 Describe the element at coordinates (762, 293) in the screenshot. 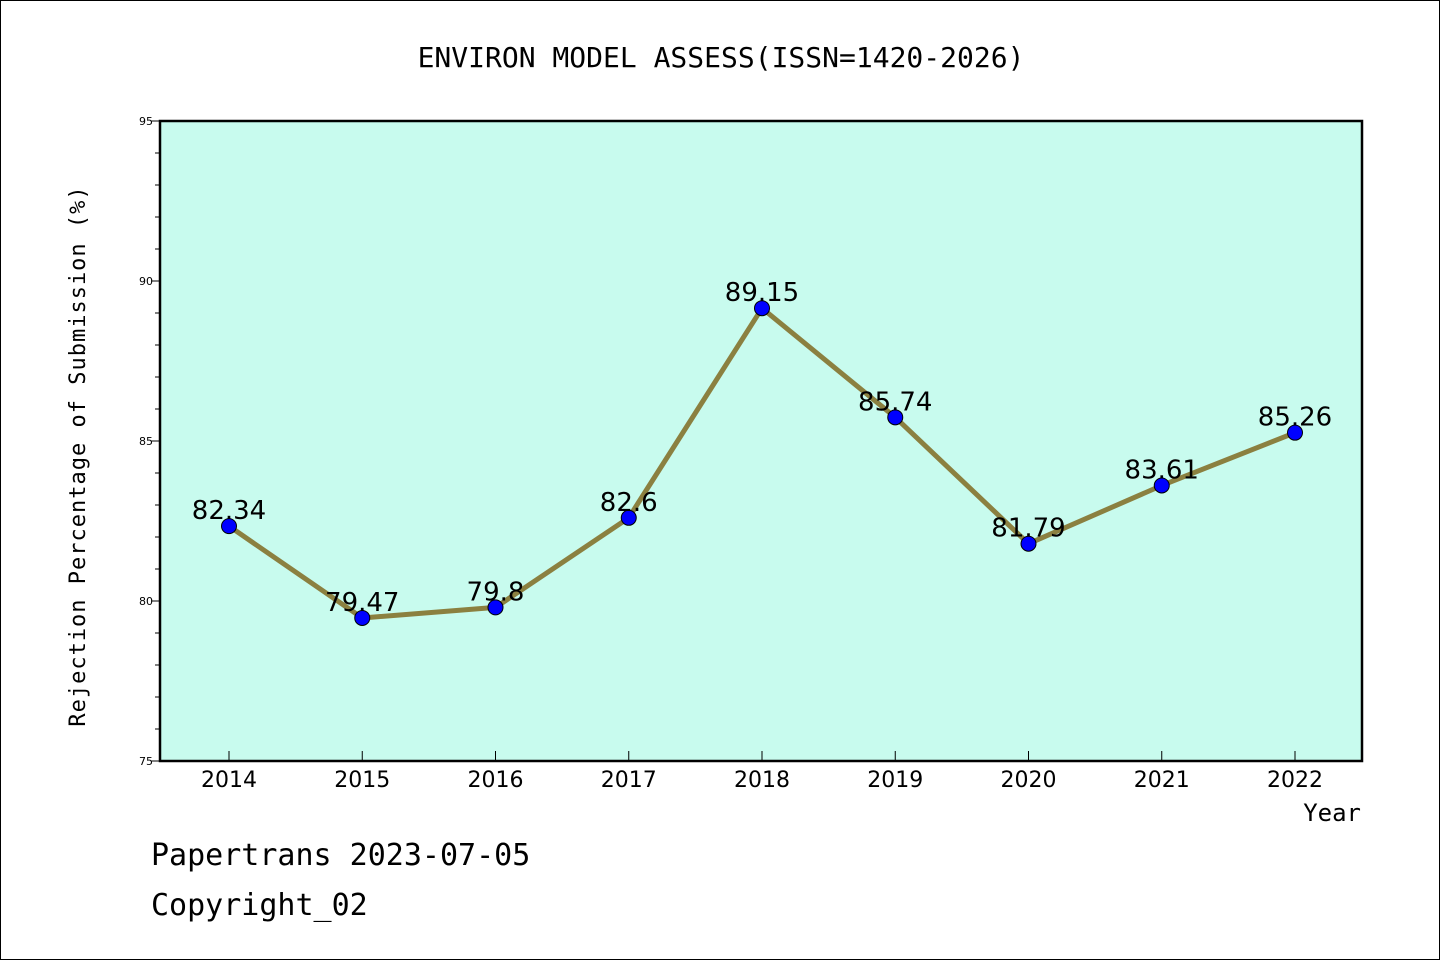

I see `data-label: 89.15` at that location.